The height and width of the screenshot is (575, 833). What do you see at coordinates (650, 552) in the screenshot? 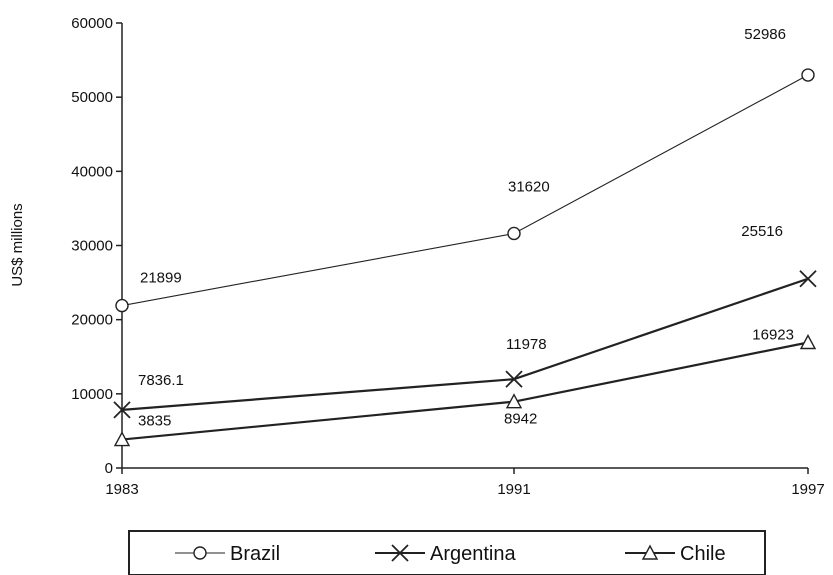
I see `legend-triangle-icon` at bounding box center [650, 552].